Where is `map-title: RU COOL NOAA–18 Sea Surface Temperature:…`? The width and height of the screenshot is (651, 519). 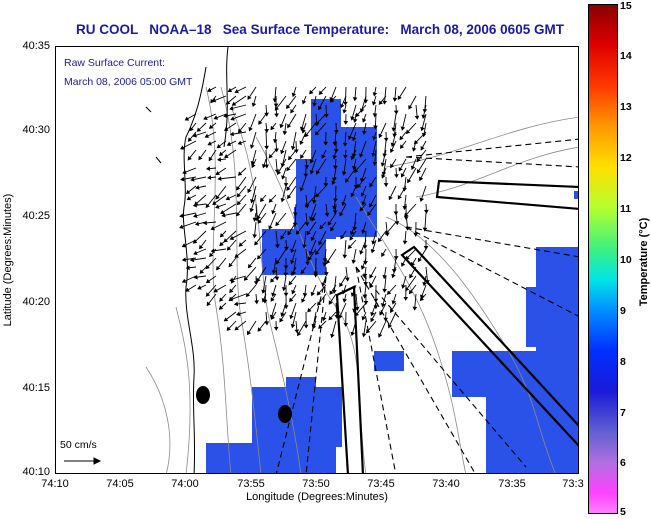 map-title: RU COOL NOAA–18 Sea Surface Temperature:… is located at coordinates (320, 29).